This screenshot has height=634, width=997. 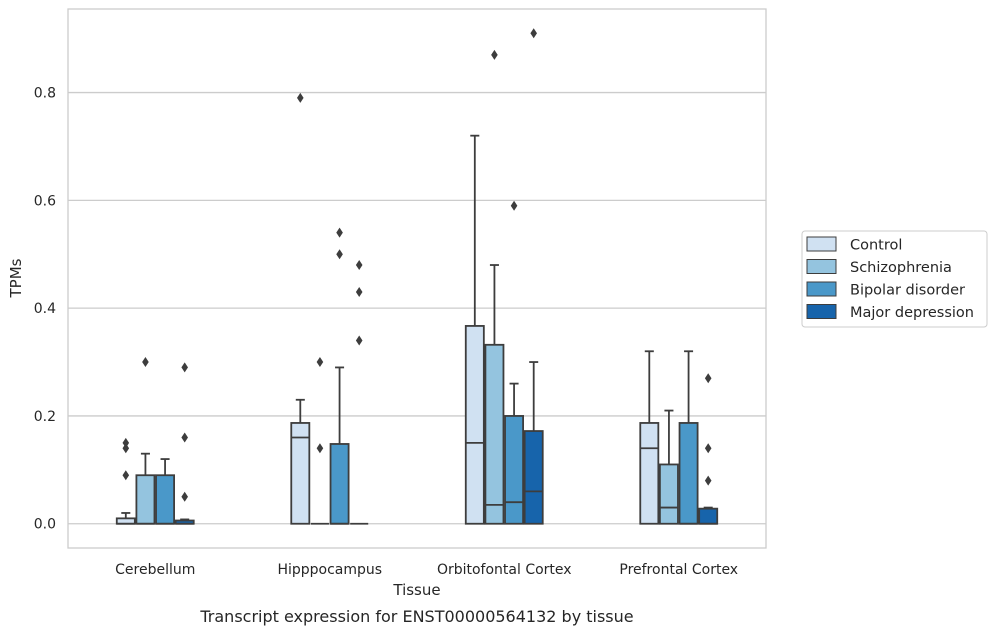 I want to click on y-tick-label: 0.2, so click(x=45, y=417).